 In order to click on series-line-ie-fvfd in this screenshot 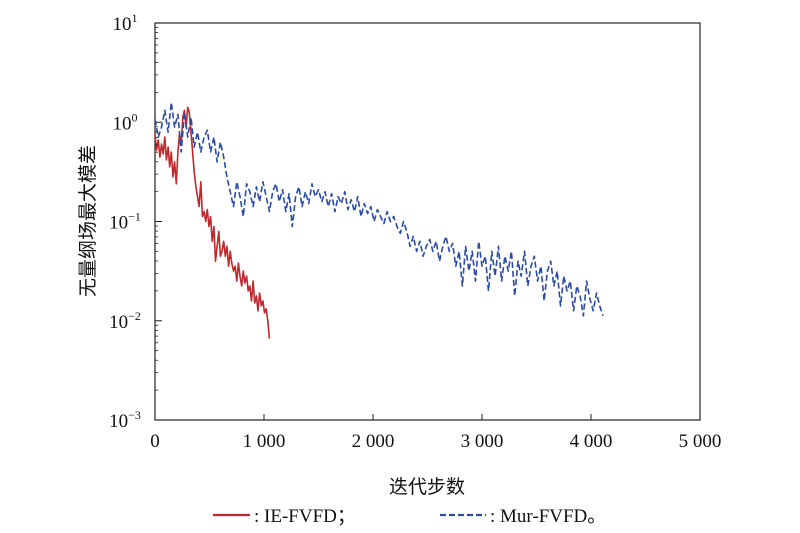, I will do `click(212, 222)`.